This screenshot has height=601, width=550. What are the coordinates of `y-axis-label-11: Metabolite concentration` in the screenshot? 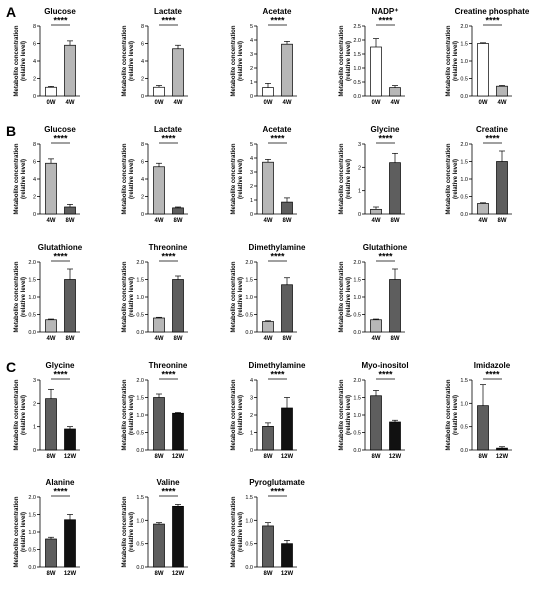 It's located at (125, 296).